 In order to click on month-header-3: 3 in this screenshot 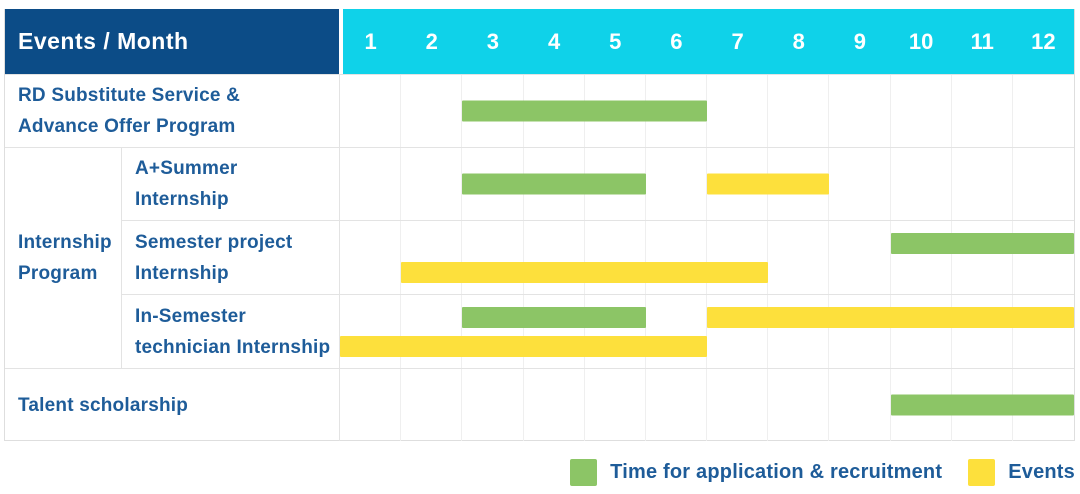, I will do `click(493, 41)`.